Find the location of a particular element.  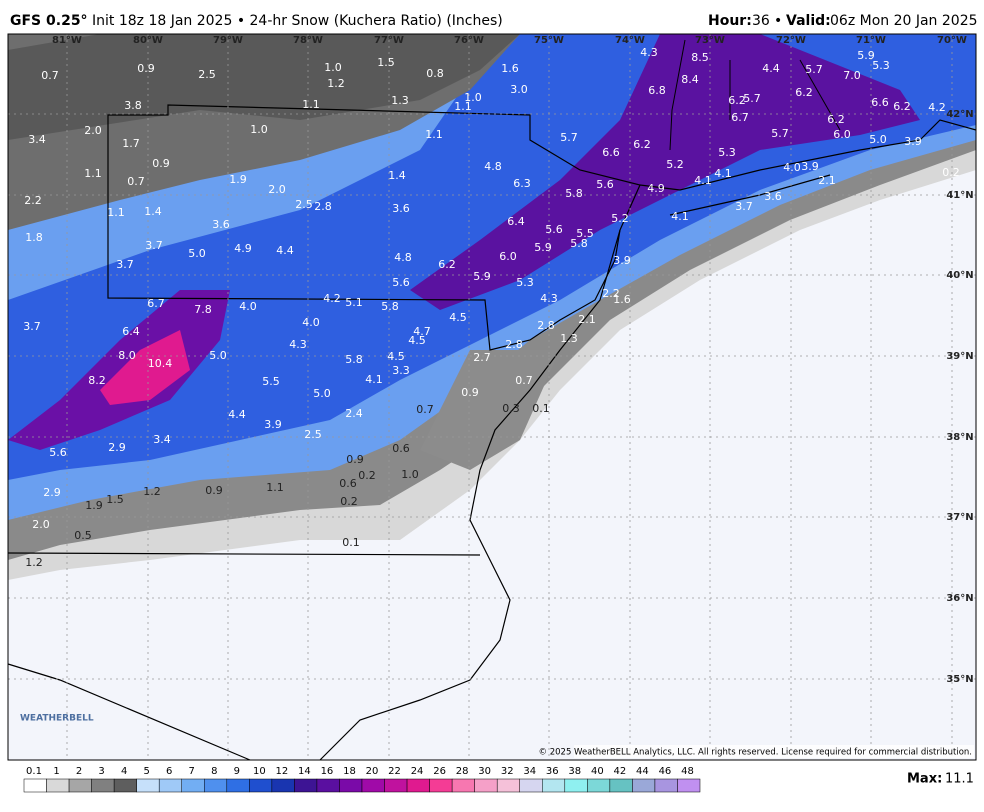

longitude-label: 70°W is located at coordinates (952, 40).